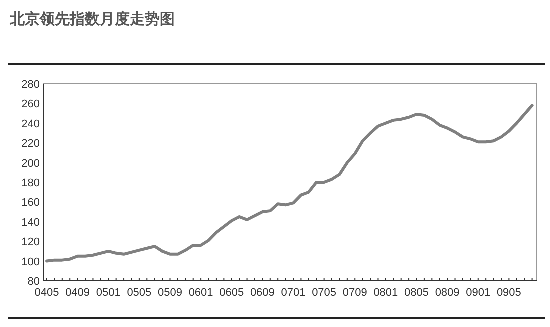 This screenshot has width=550, height=327. Describe the element at coordinates (31, 242) in the screenshot. I see `y-tick-label: 120` at that location.